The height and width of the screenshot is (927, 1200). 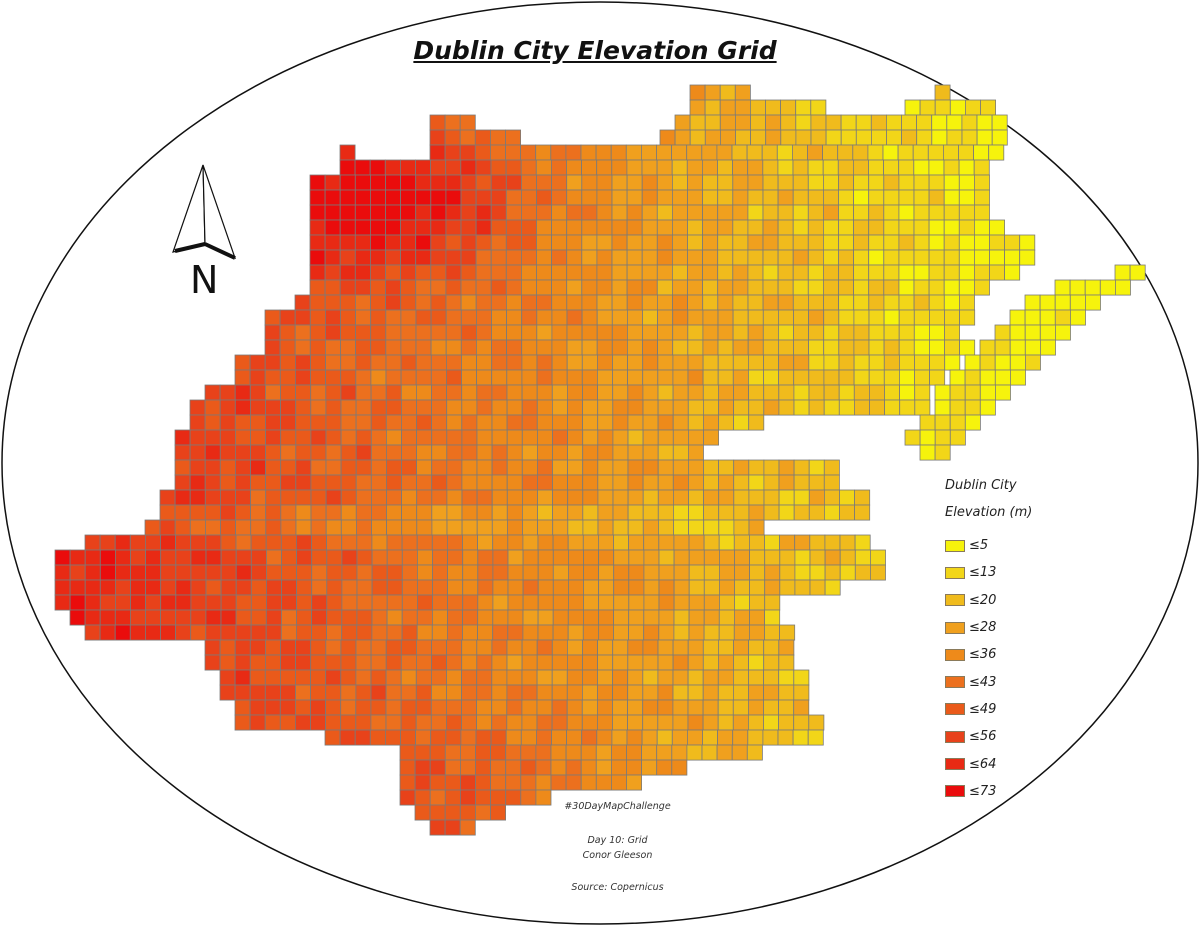 What do you see at coordinates (988, 791) in the screenshot?
I see `legend-item: ≤73` at bounding box center [988, 791].